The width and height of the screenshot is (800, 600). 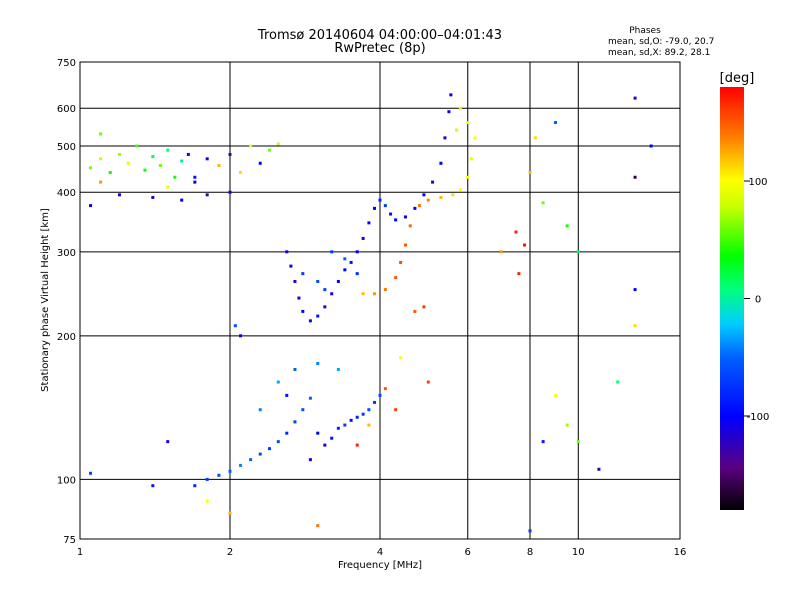 What do you see at coordinates (680, 552) in the screenshot?
I see `x-tick-label: 16` at bounding box center [680, 552].